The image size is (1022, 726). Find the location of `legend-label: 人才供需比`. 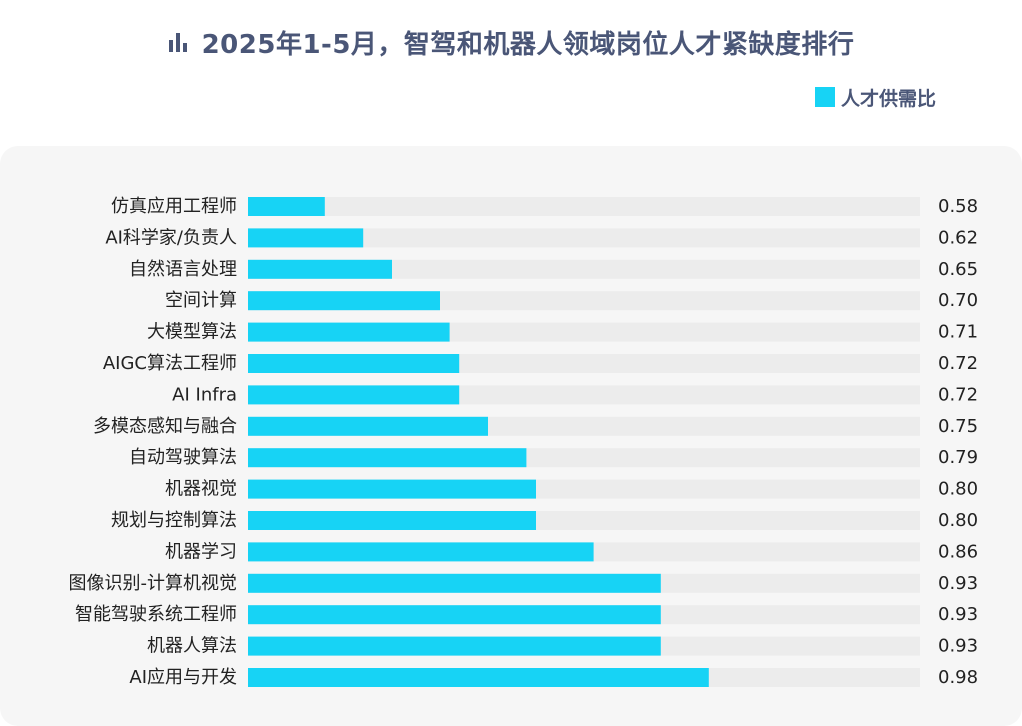

legend-label: 人才供需比 is located at coordinates (889, 98).